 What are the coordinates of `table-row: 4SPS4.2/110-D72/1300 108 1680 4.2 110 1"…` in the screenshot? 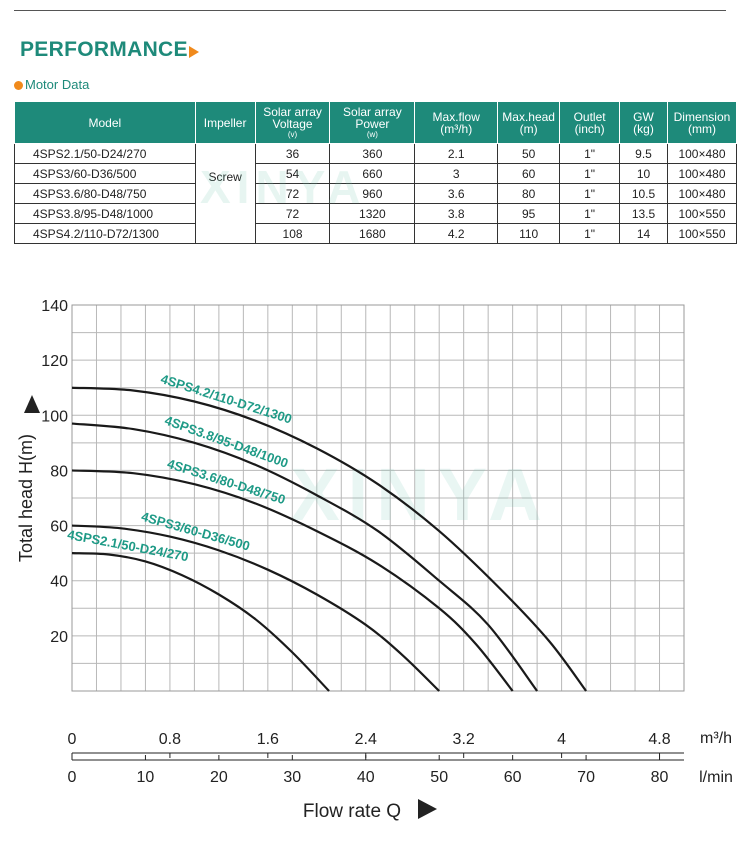 It's located at (376, 233).